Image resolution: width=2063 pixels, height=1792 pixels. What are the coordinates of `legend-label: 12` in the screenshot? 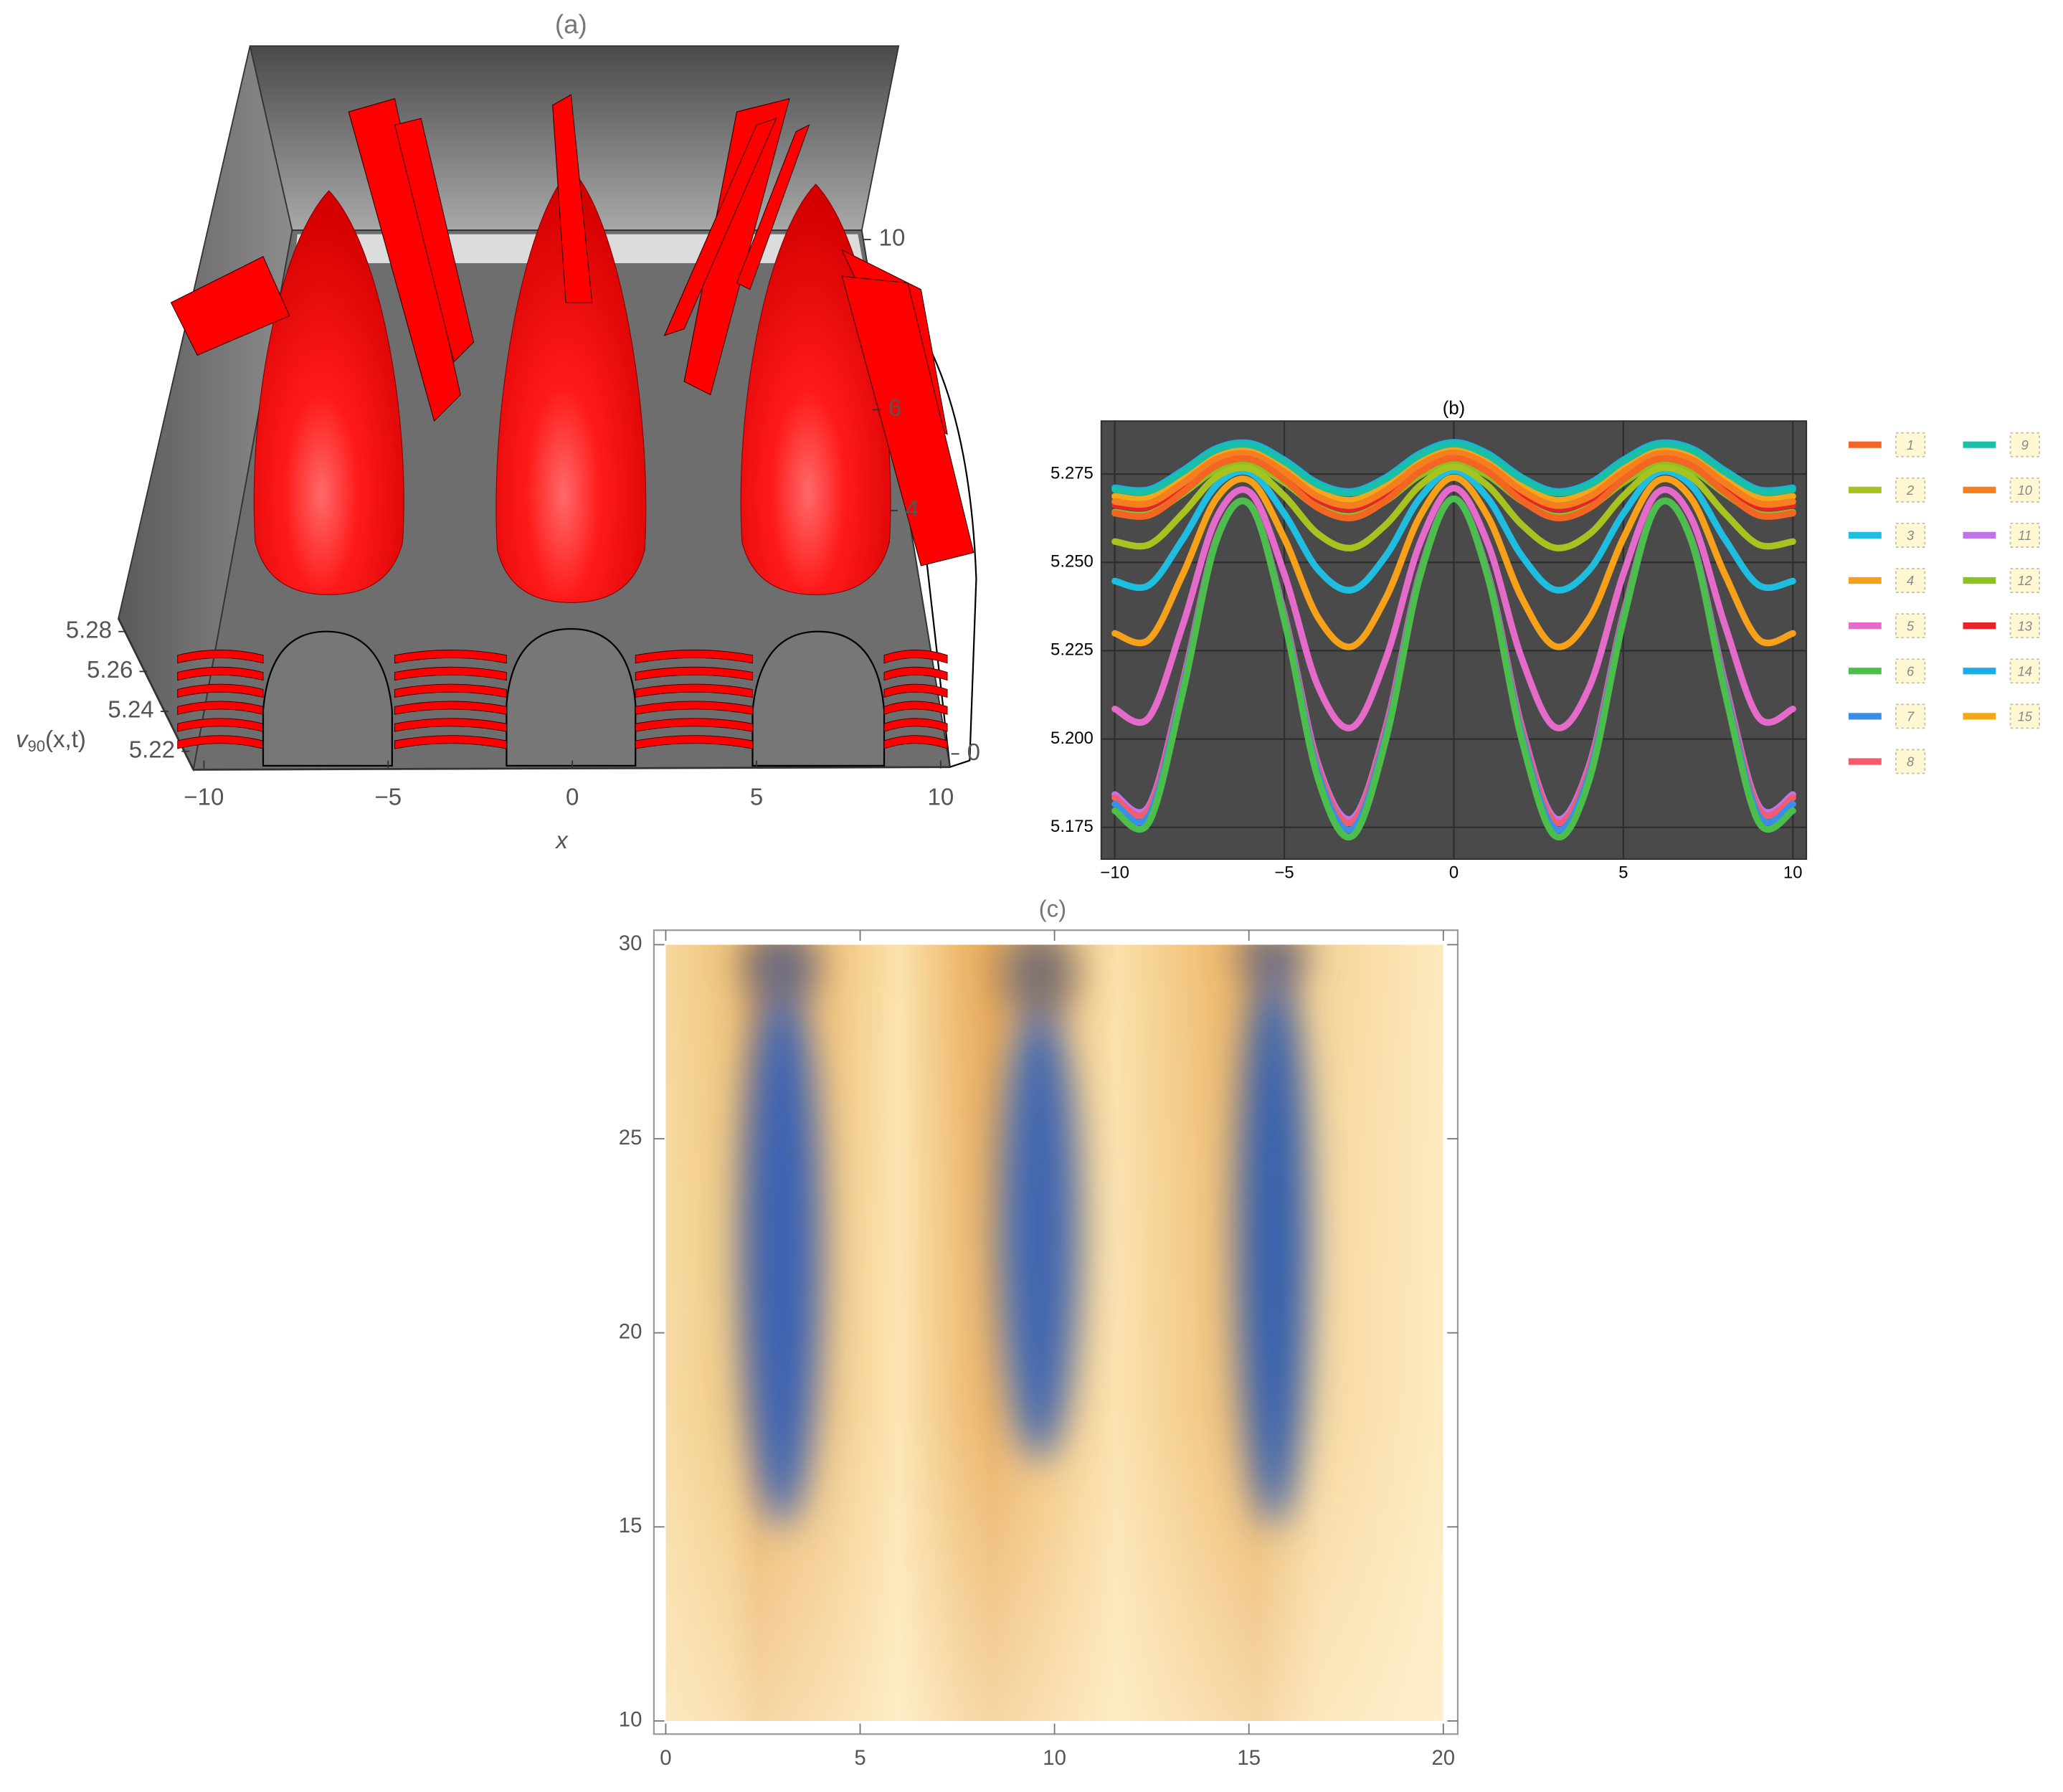 It's located at (2025, 580).